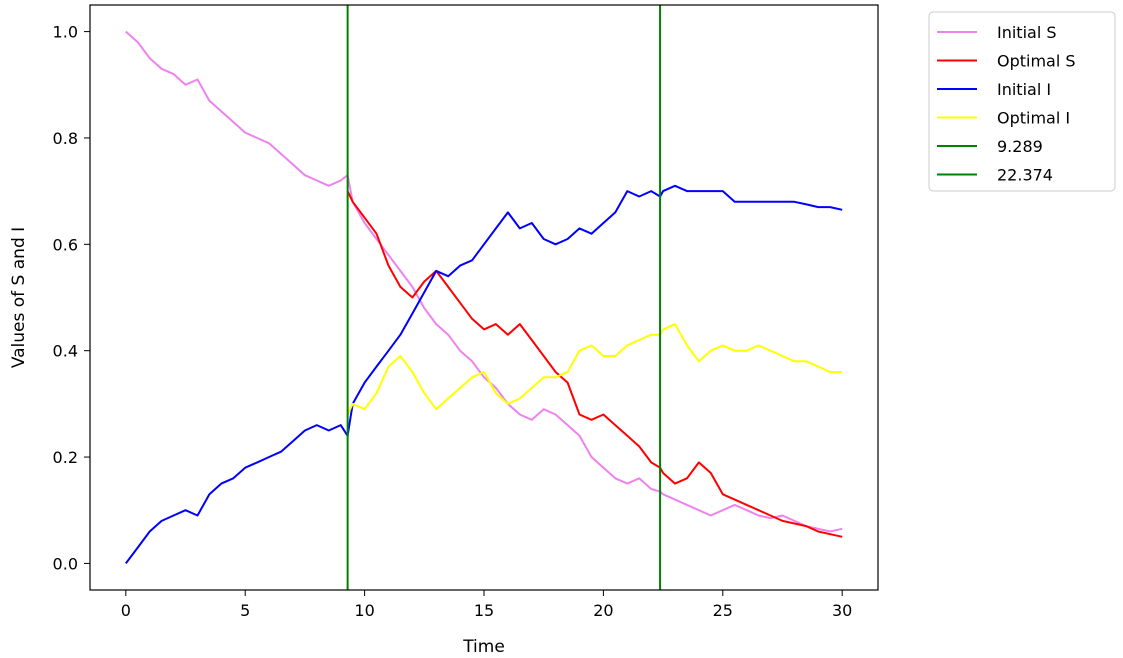  I want to click on legend-item: Optimal I, so click(1003, 118).